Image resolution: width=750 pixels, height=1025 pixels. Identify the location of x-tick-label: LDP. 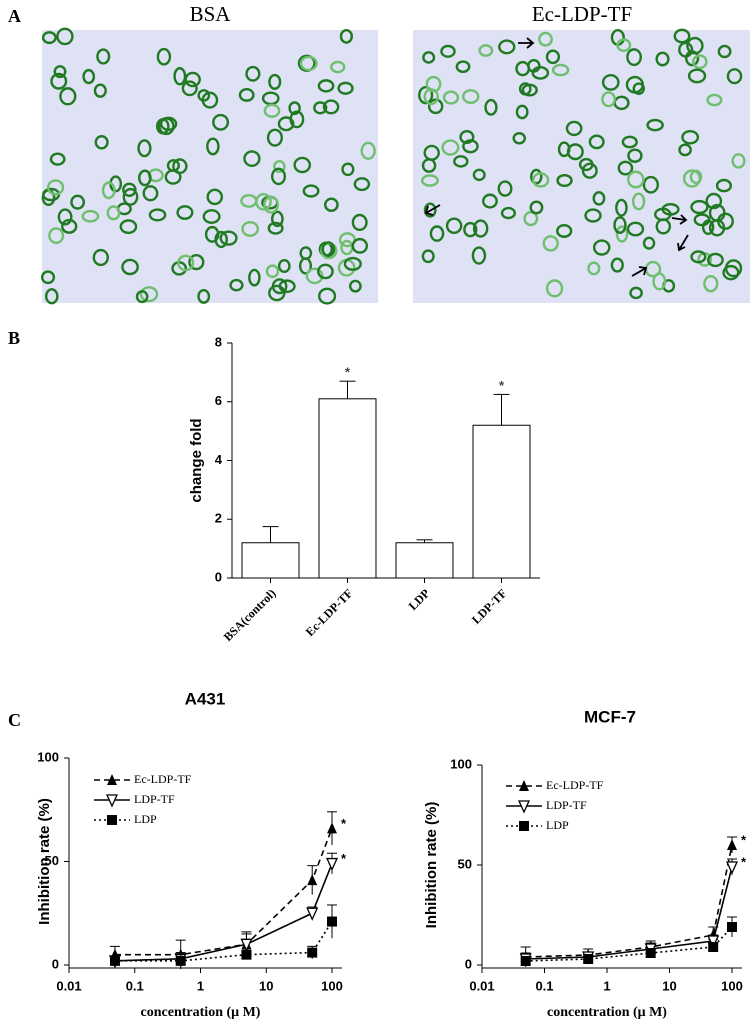
(419, 599).